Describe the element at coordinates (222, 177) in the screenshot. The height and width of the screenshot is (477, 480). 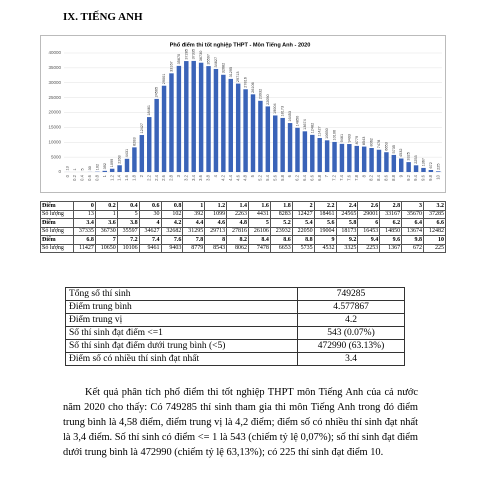
I see `x-tick-label: 4.2` at that location.